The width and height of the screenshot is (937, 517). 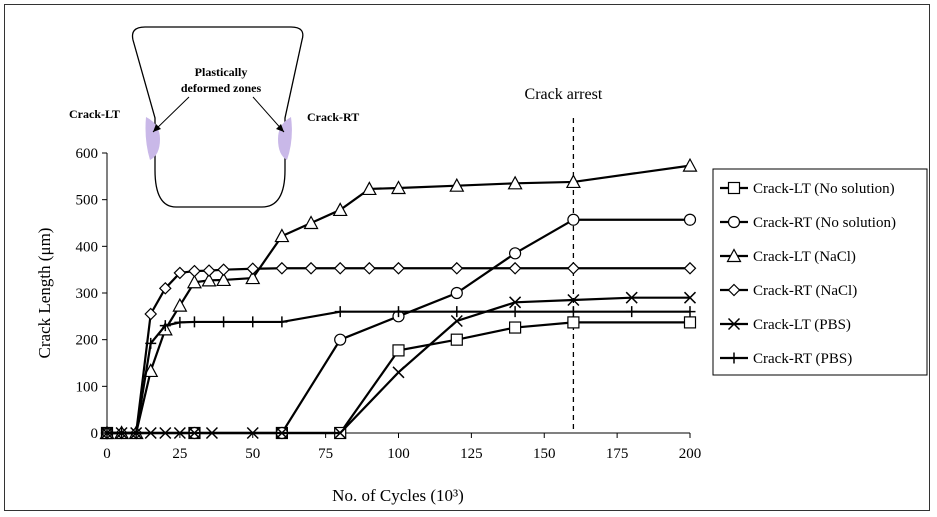 I want to click on series-line, so click(x=398, y=378).